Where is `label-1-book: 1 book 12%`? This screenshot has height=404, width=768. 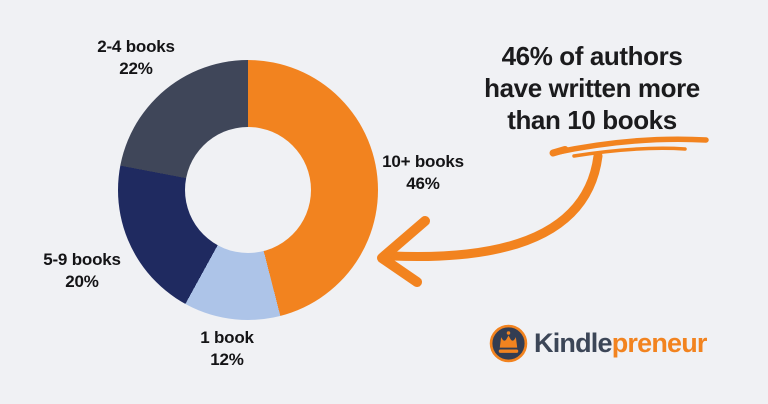 label-1-book: 1 book 12% is located at coordinates (227, 349).